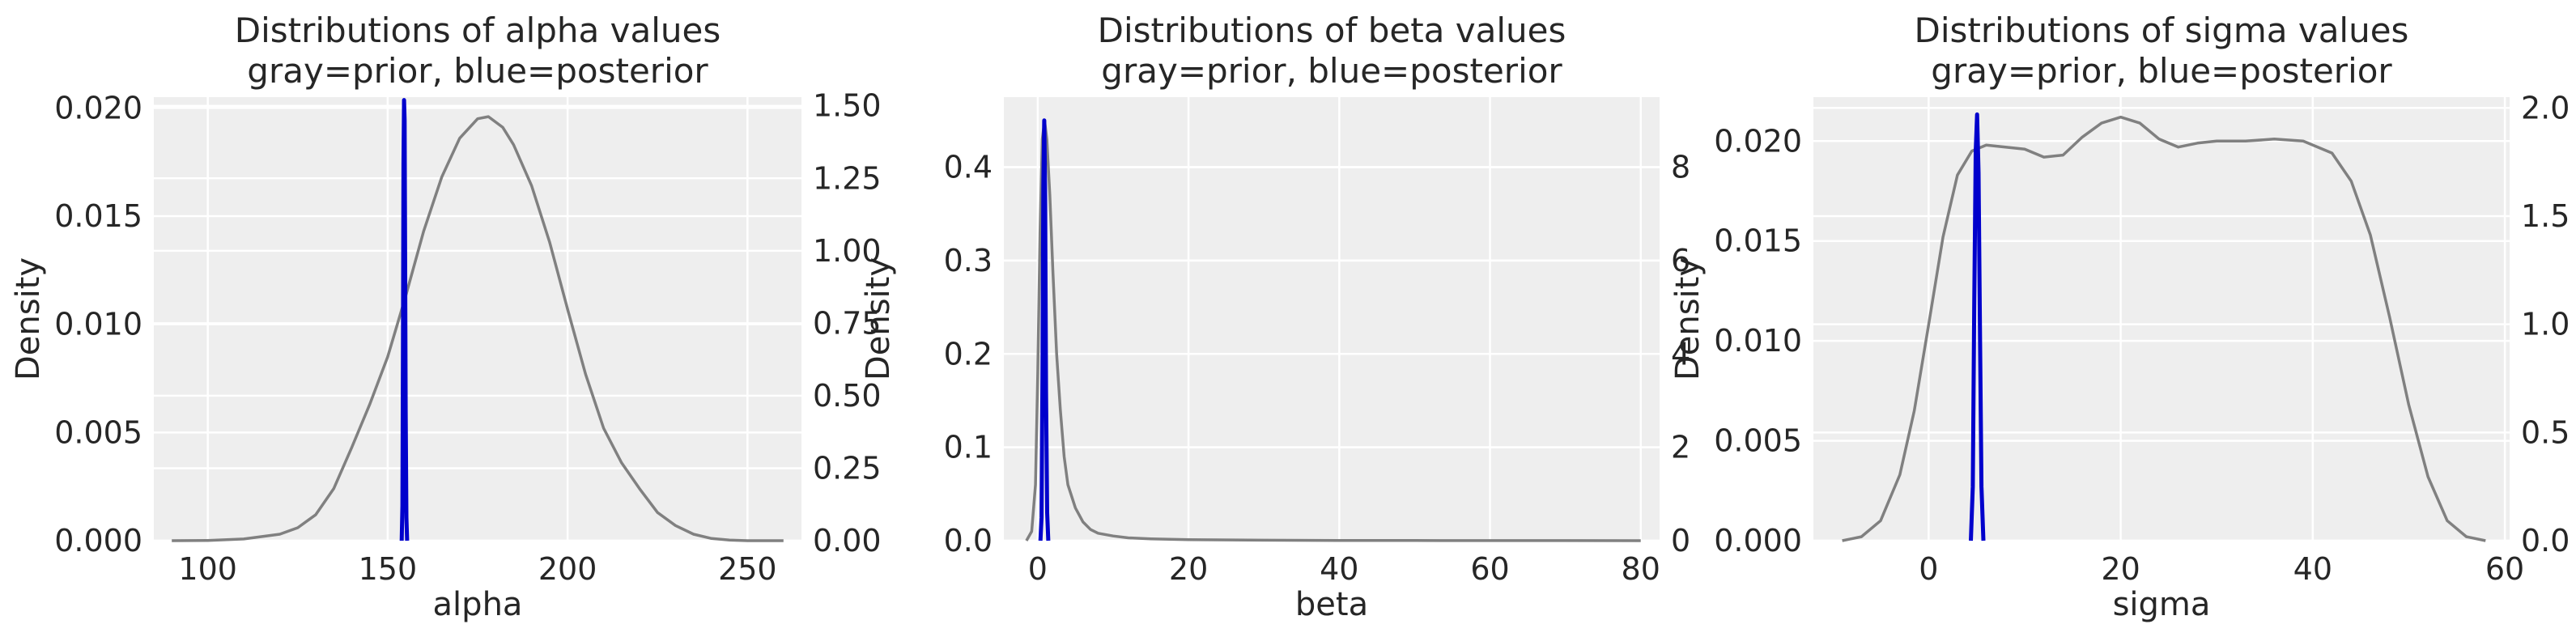  What do you see at coordinates (478, 604) in the screenshot?
I see `x-axis-label: alpha` at bounding box center [478, 604].